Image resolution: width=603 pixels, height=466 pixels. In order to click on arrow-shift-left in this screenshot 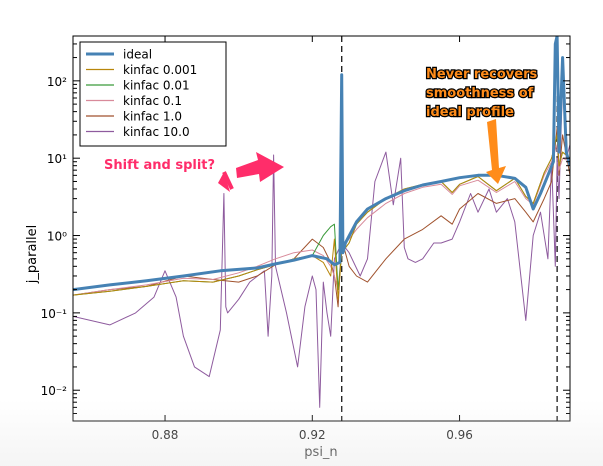, I will do `click(224, 182)`.